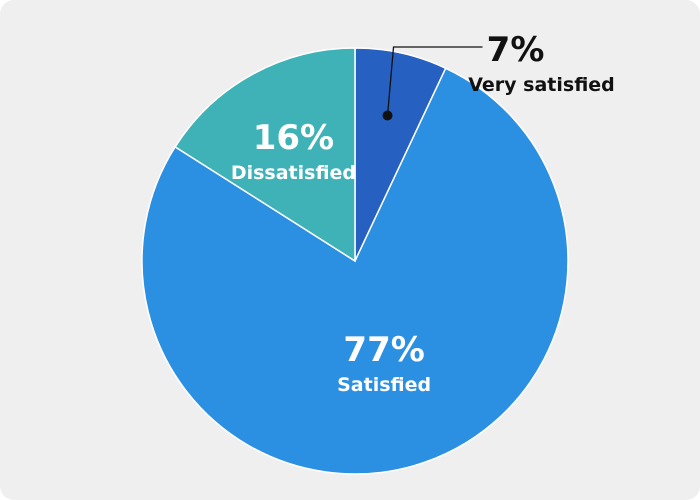  I want to click on callout-line-very-satisfied, so click(434, 81).